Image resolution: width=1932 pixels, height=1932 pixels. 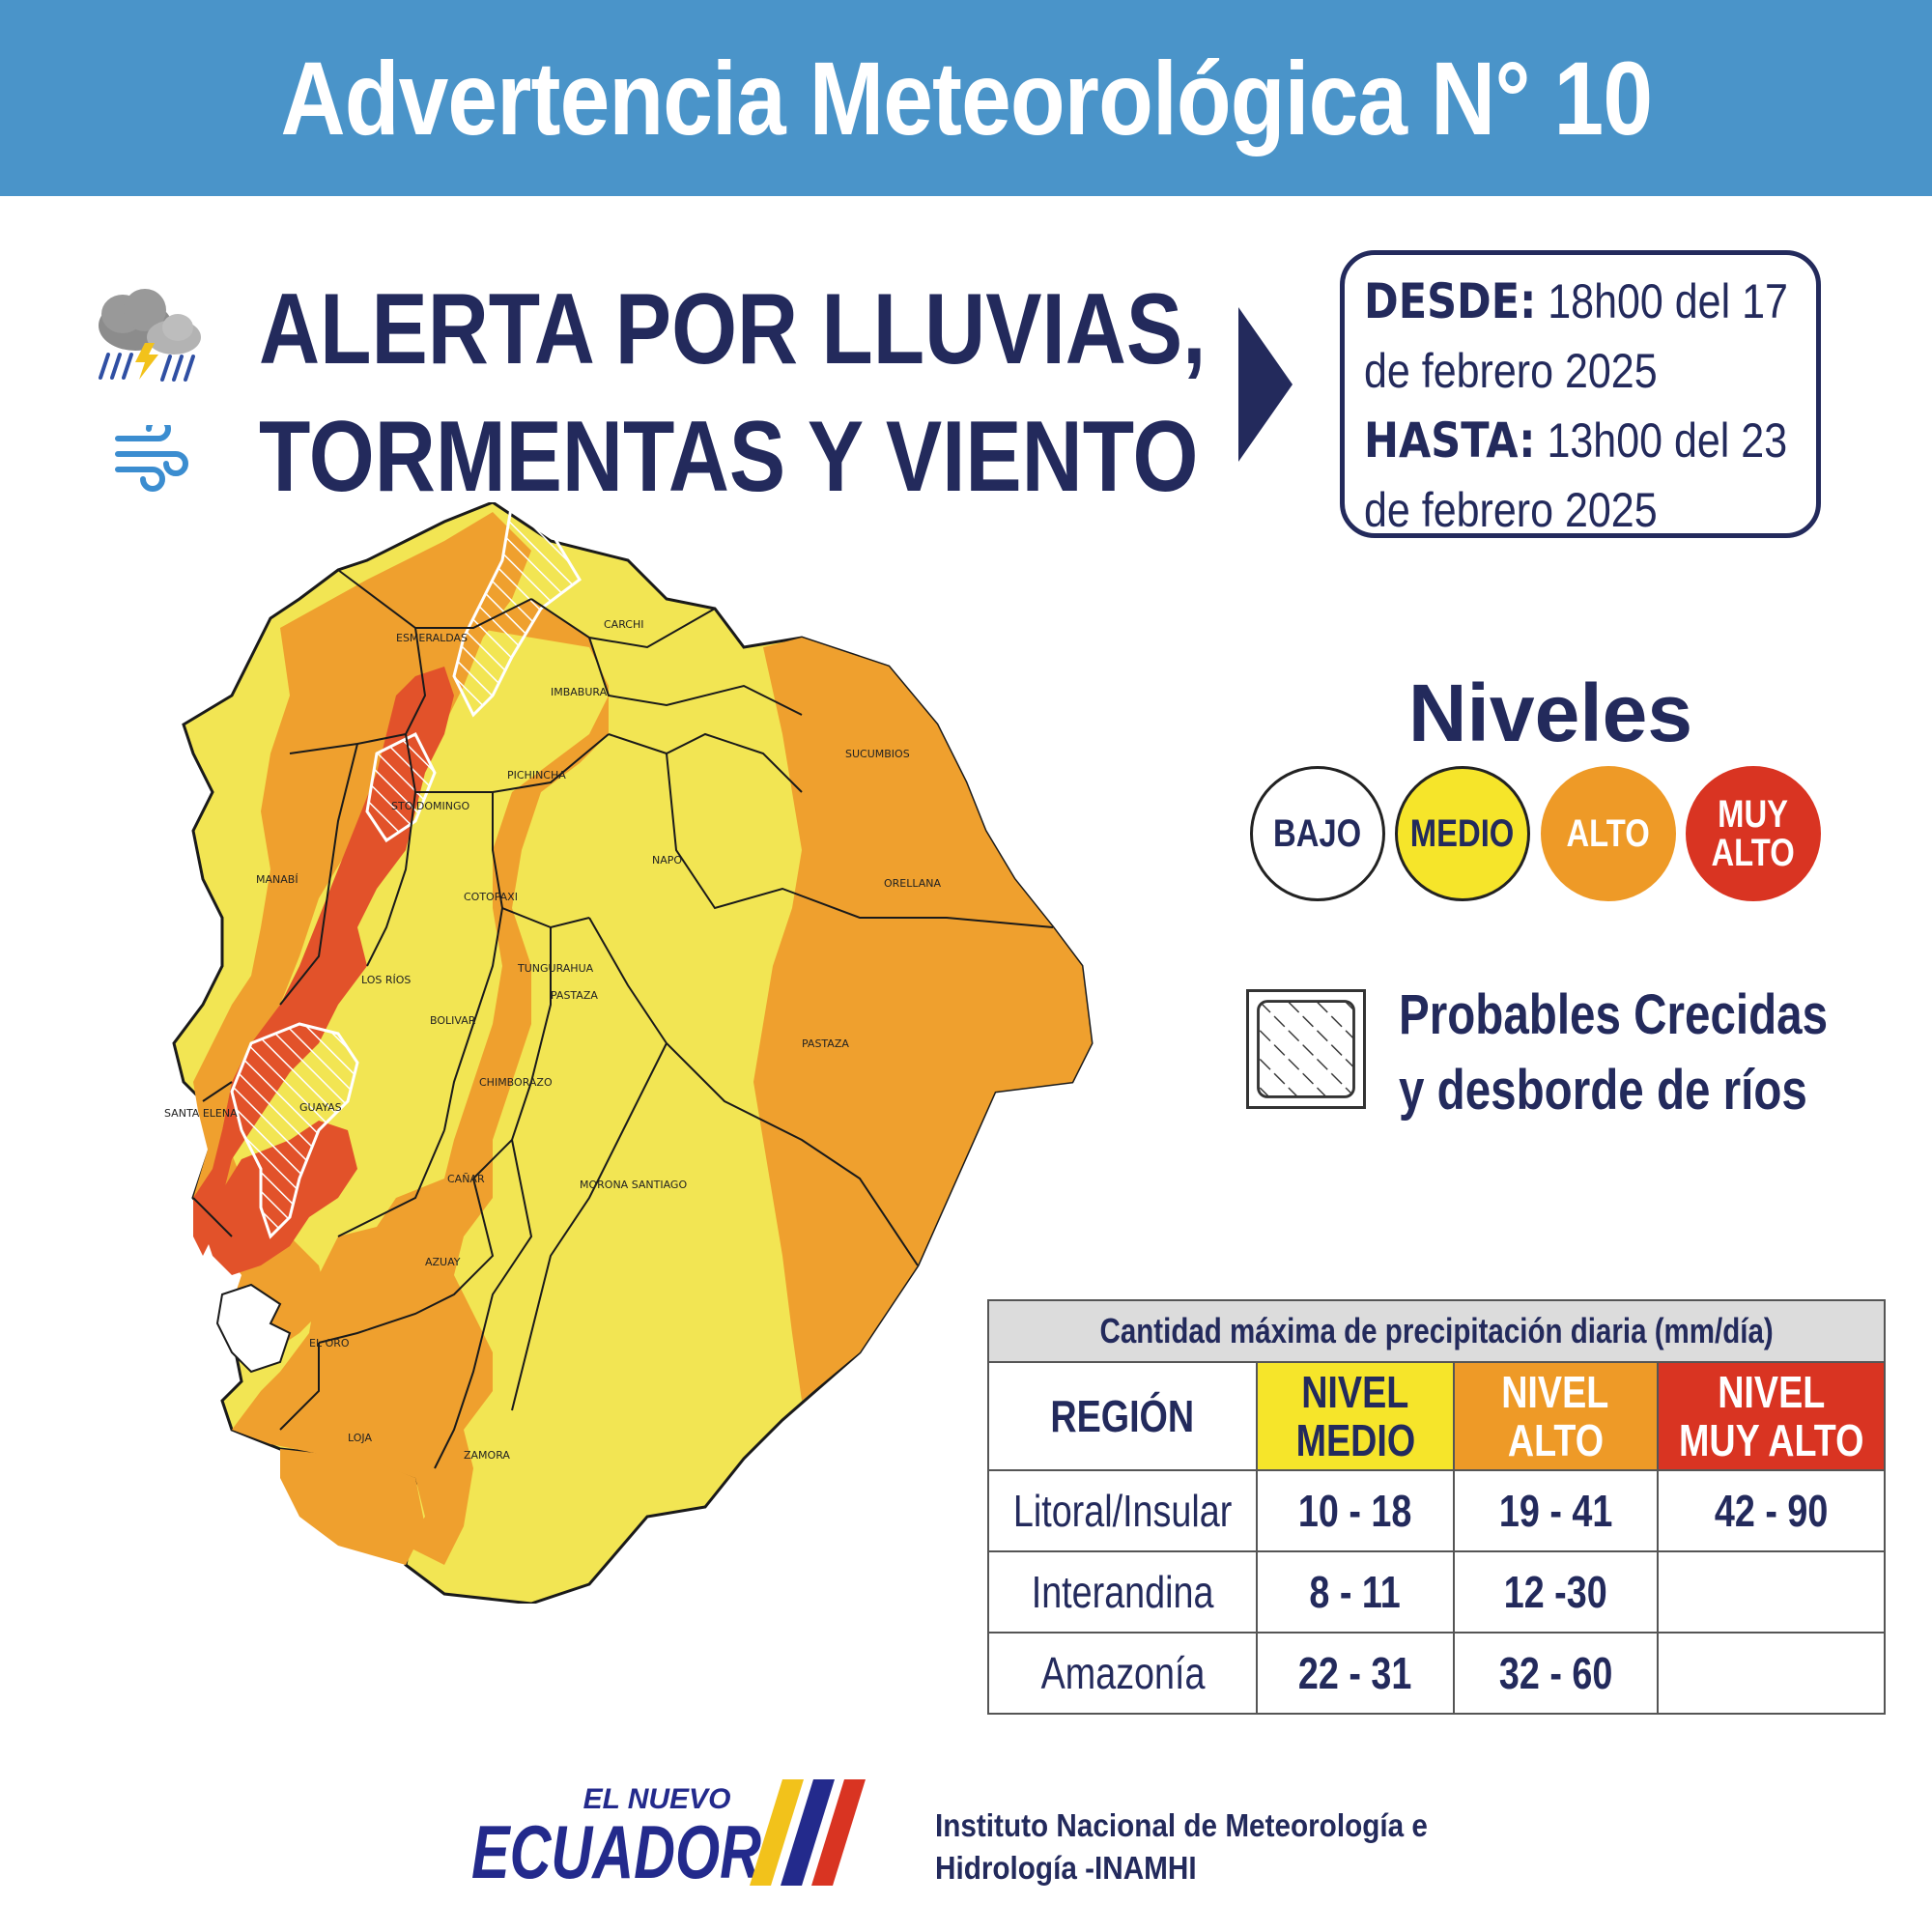 I want to click on table-row: Litoral/Insular 10 - 18 19 - 41 42 - 90, so click(x=1436, y=1510).